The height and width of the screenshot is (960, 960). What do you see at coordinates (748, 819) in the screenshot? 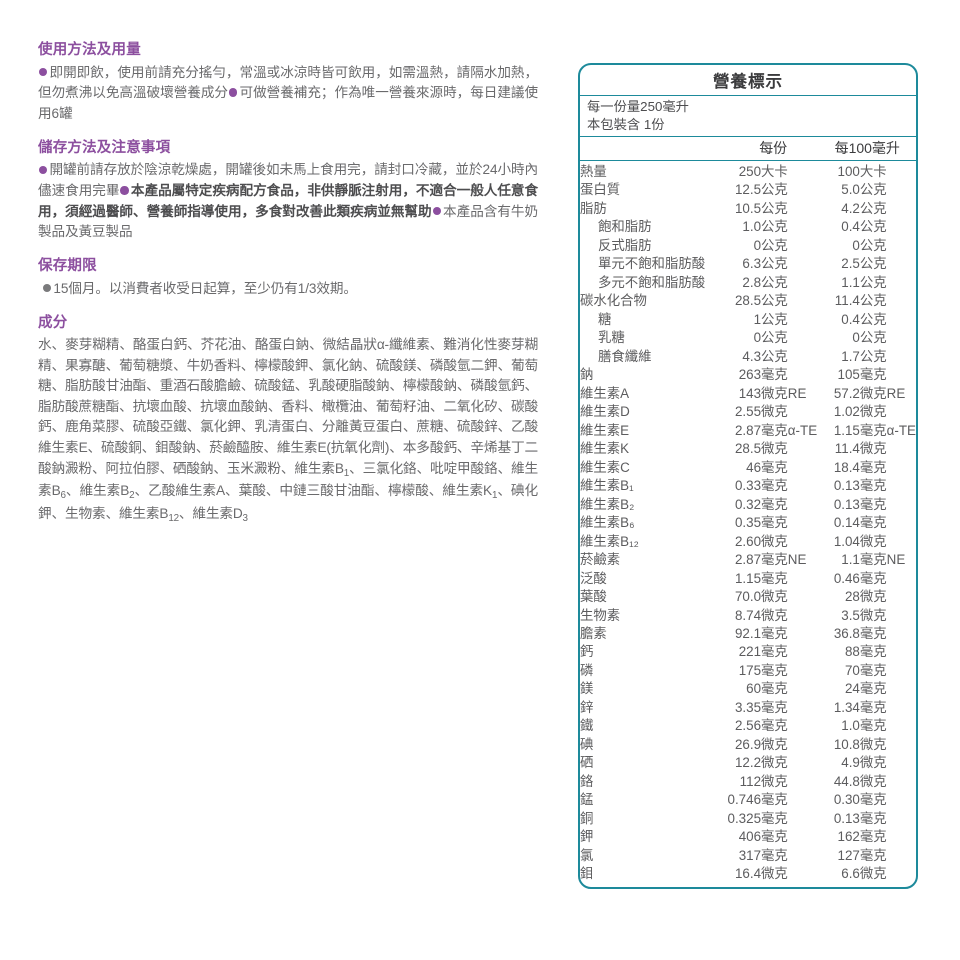
I see `nutrition-row: 銅 0.325 毫克 0.13 毫克` at bounding box center [748, 819].